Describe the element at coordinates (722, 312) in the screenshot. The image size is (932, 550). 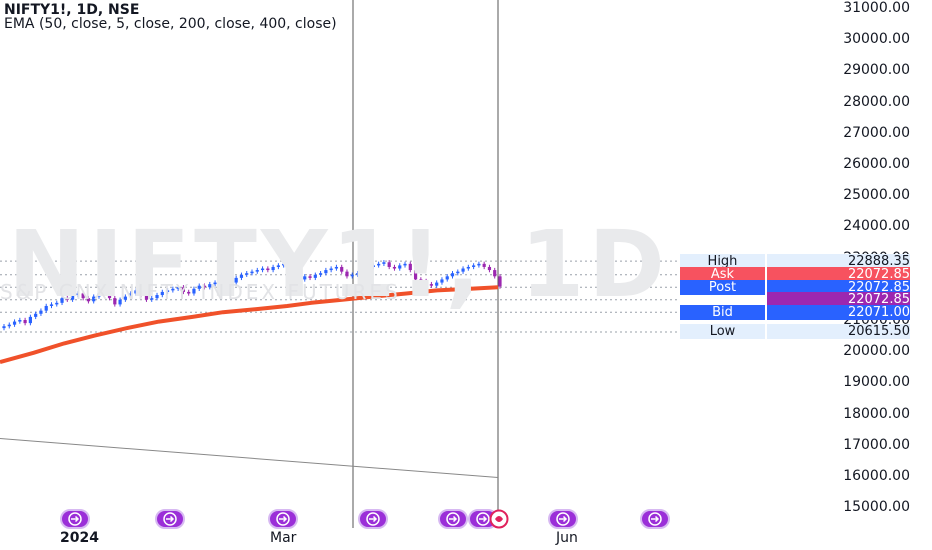
I see `price-tag-label: Bid` at that location.